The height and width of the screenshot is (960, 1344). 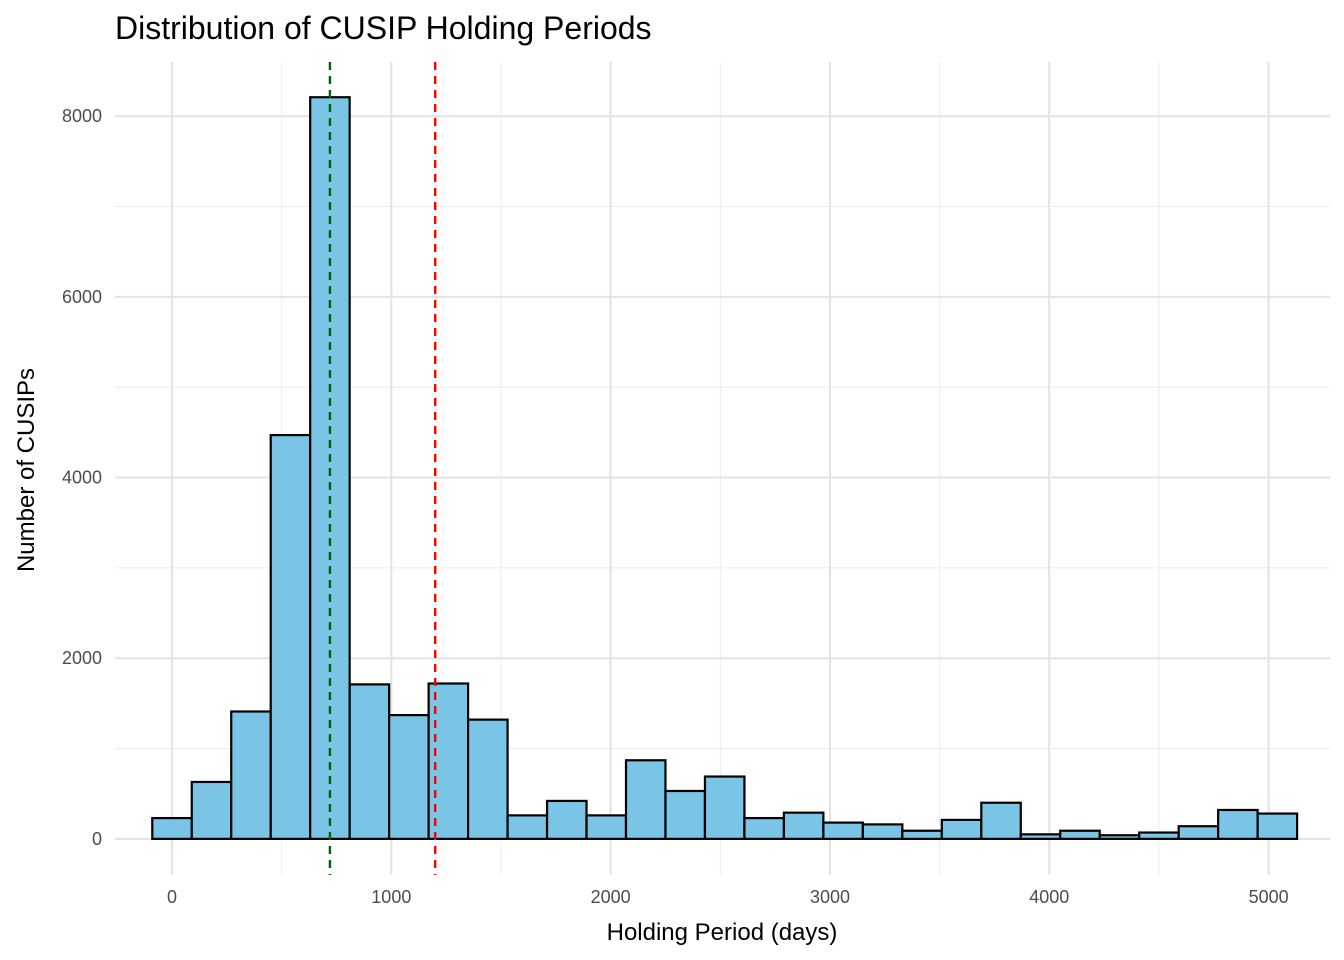 I want to click on y-tick-label: 0, so click(x=97, y=839).